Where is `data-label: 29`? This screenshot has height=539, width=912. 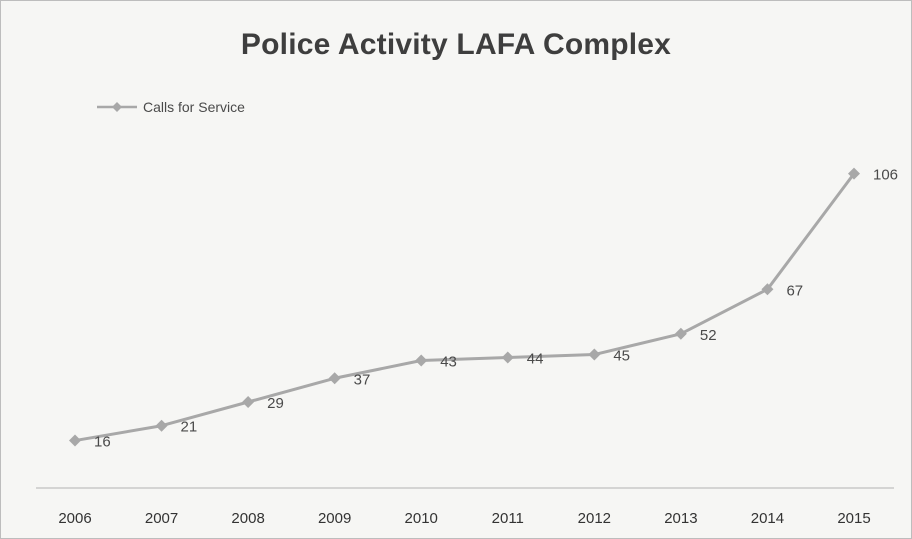
data-label: 29 is located at coordinates (275, 403).